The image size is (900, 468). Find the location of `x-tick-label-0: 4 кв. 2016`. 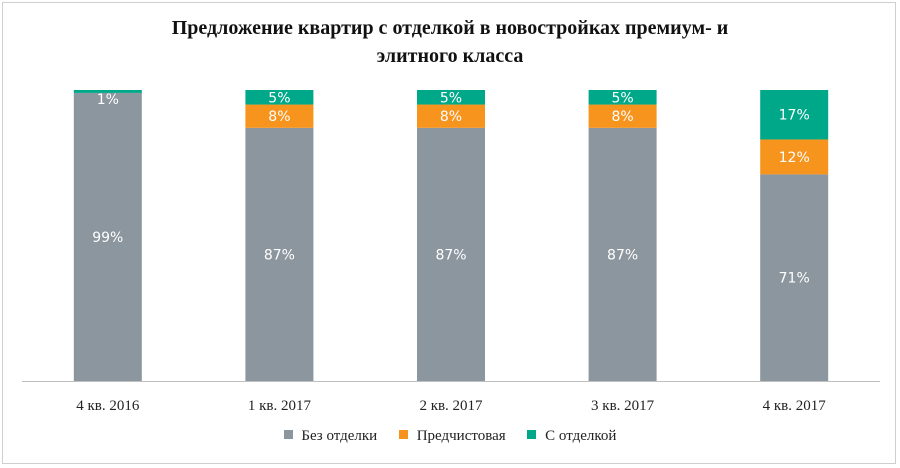

x-tick-label-0: 4 кв. 2016 is located at coordinates (108, 406).